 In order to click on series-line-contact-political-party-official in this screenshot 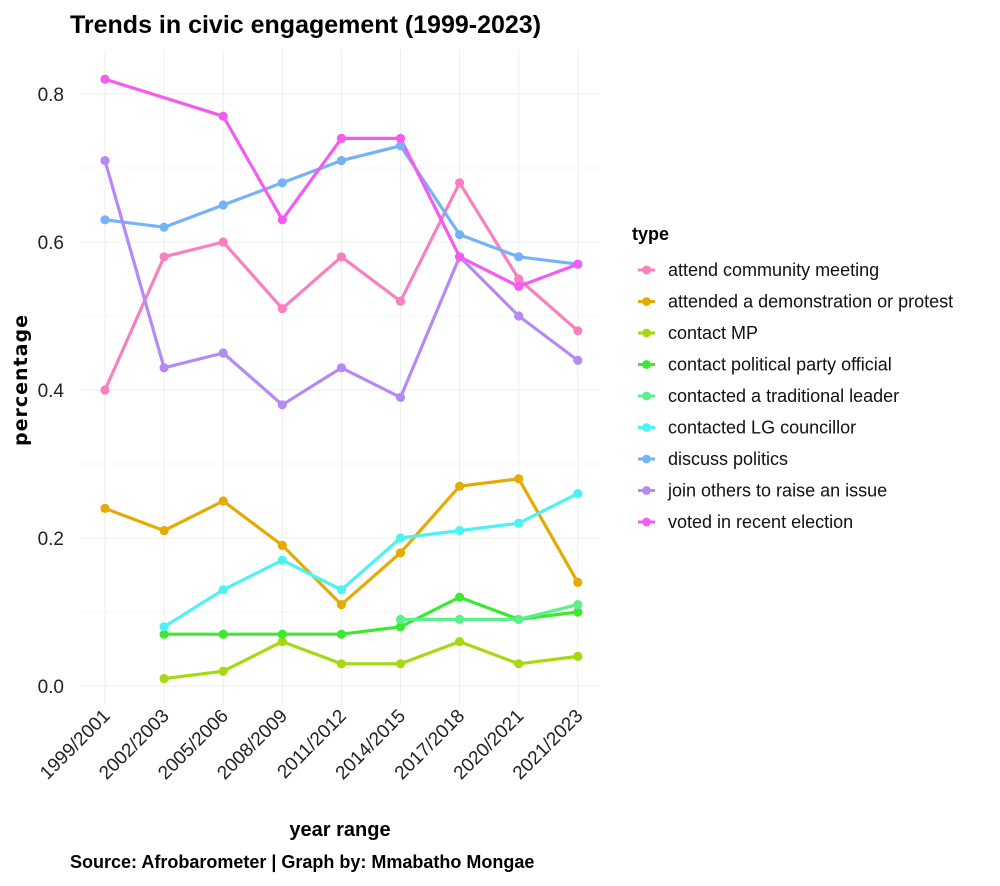, I will do `click(371, 615)`.